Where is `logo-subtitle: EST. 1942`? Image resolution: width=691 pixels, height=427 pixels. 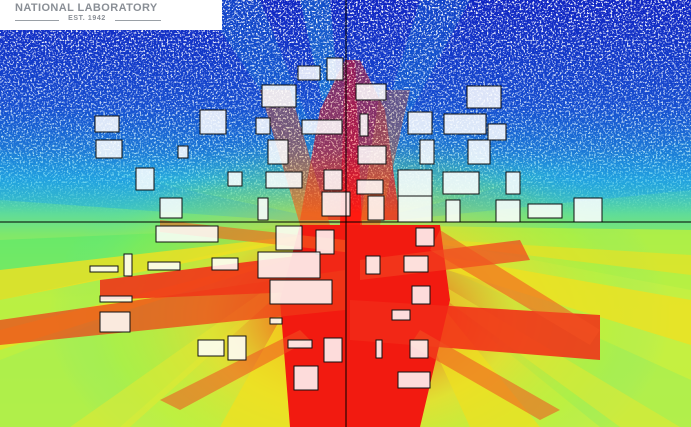 logo-subtitle: EST. 1942 is located at coordinates (87, 18).